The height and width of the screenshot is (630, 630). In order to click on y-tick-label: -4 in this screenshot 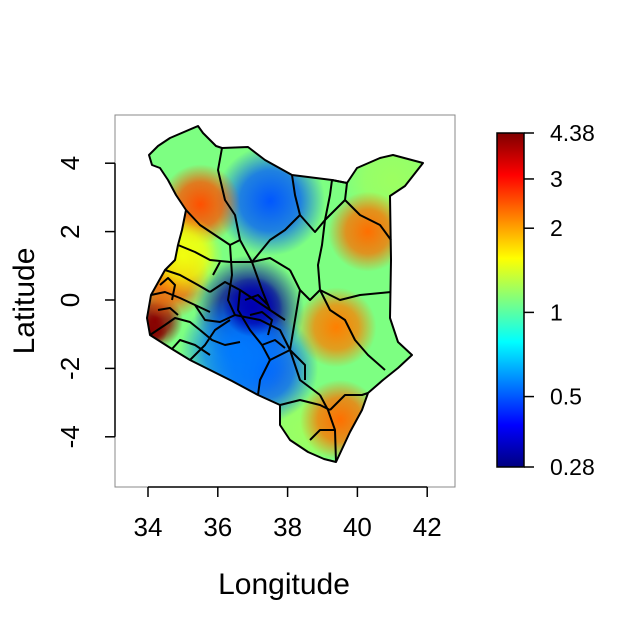, I will do `click(70, 436)`.